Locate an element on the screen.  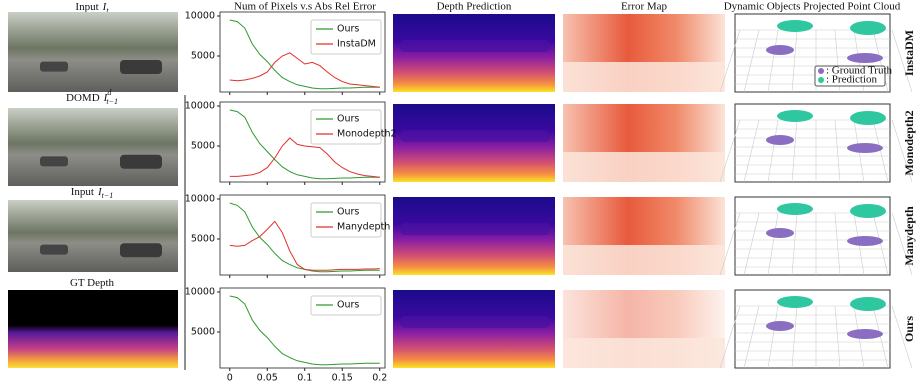
legend-box is located at coordinates (346, 305).